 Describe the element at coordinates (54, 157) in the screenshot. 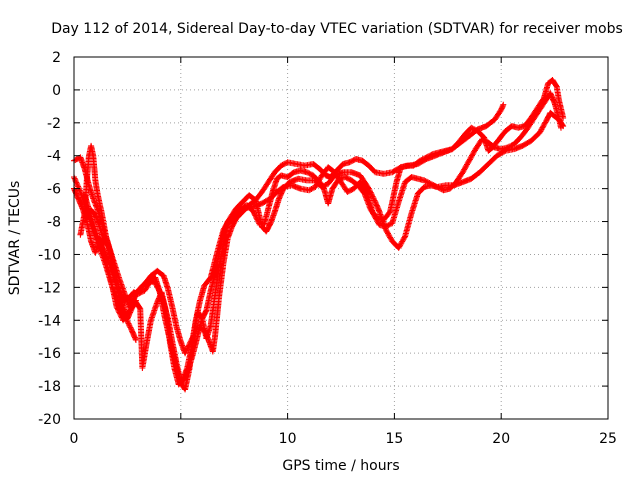

I see `y-tick-label: -4` at that location.